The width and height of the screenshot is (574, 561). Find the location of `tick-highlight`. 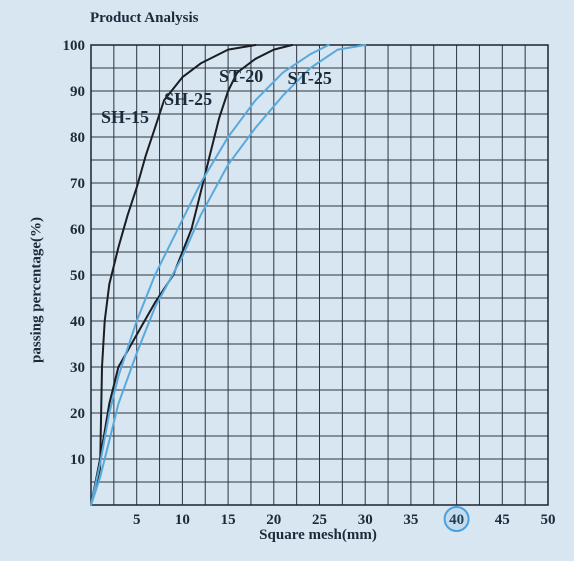

tick-highlight is located at coordinates (456, 519).